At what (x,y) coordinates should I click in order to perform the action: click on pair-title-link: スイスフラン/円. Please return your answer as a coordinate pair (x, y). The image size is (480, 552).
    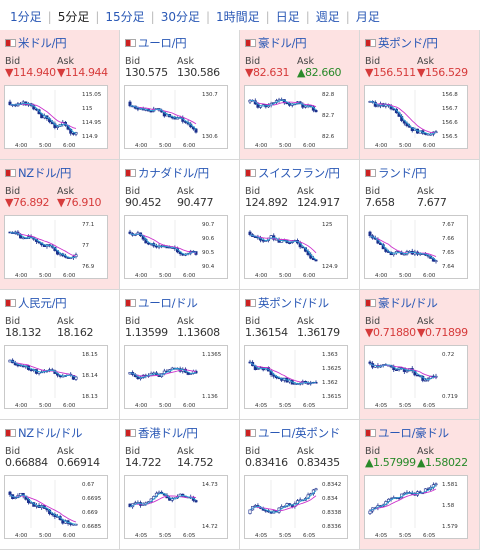
    Looking at the image, I should click on (300, 173).